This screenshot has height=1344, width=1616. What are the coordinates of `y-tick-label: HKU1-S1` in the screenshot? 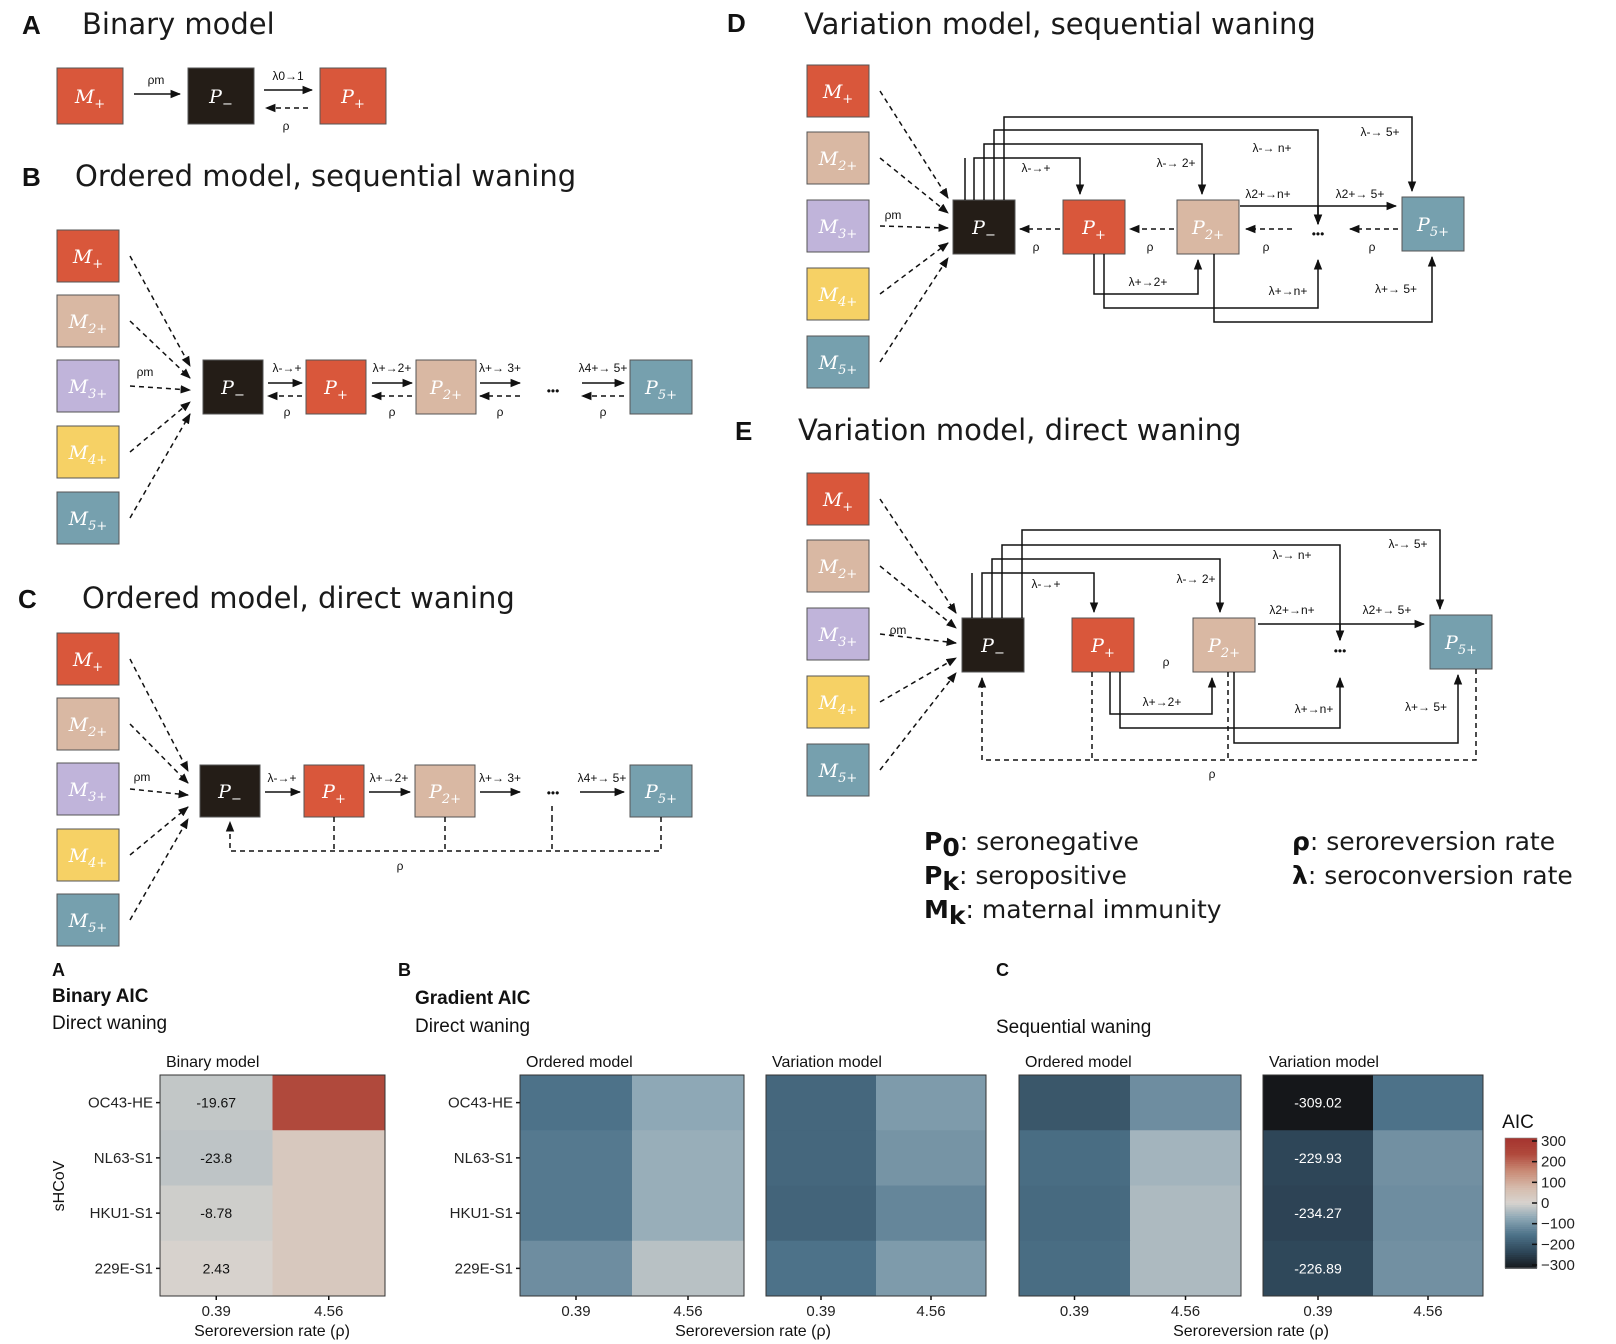 It's located at (481, 1213).